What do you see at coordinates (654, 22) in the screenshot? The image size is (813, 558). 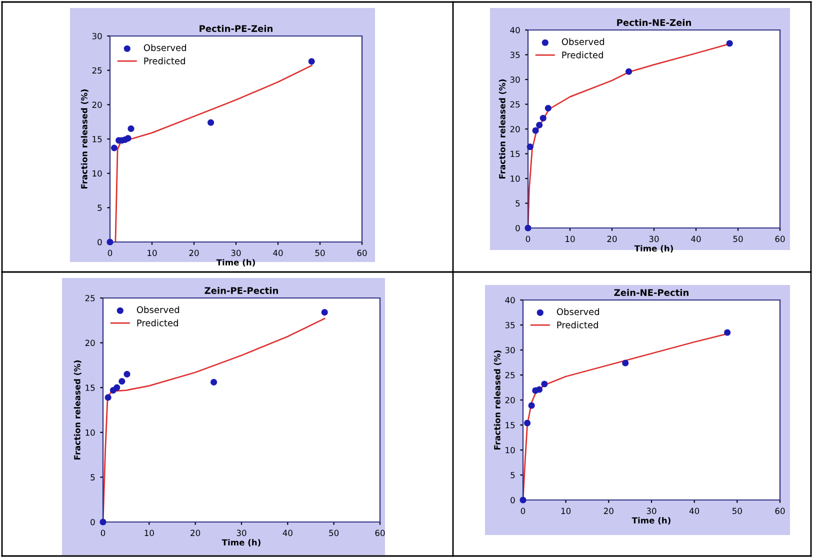 I see `chart-title: Pectin-NE-Zein` at bounding box center [654, 22].